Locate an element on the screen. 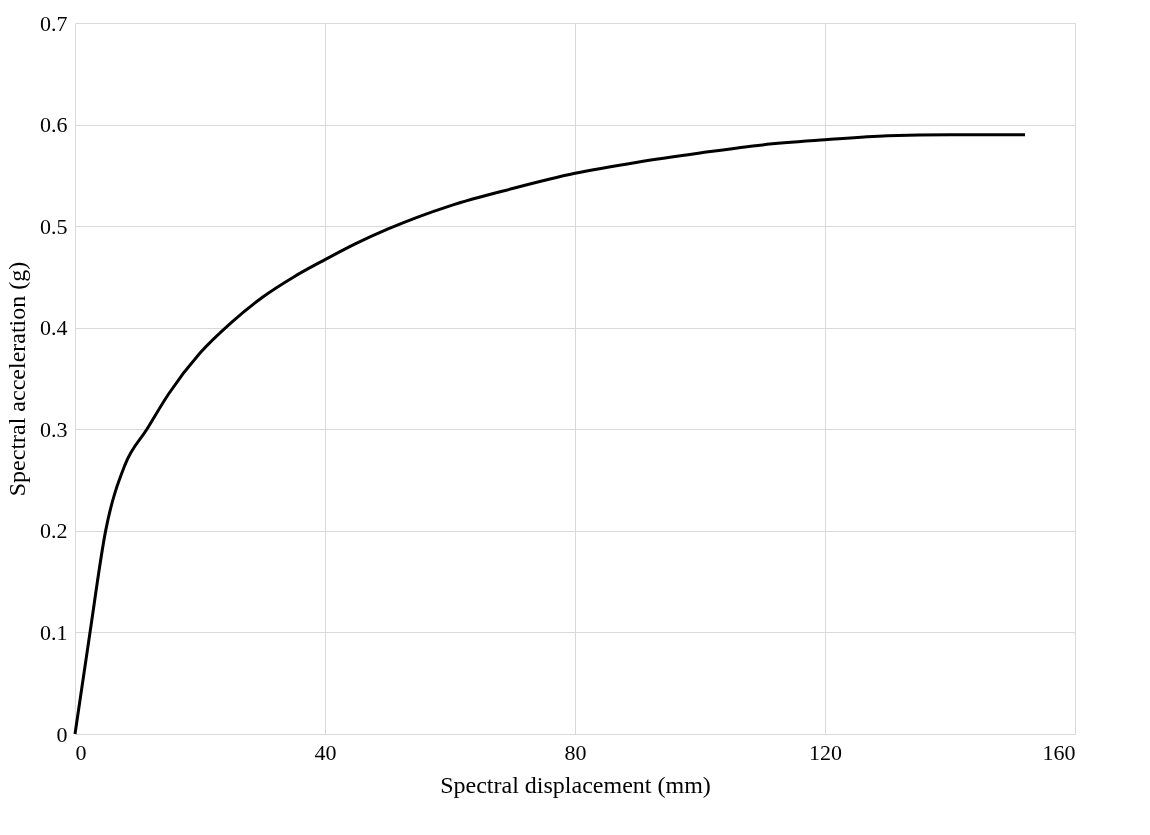 The width and height of the screenshot is (1150, 835). x-tick-label: 0 is located at coordinates (81, 752).